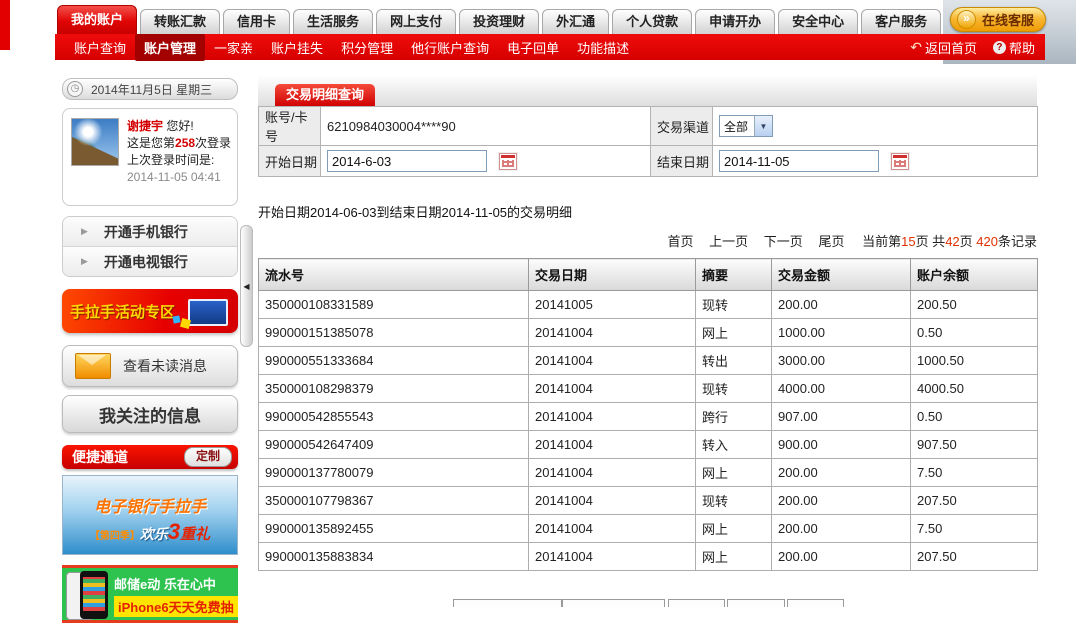 The width and height of the screenshot is (1076, 628). What do you see at coordinates (652, 21) in the screenshot?
I see `top-tab: 个人贷款` at bounding box center [652, 21].